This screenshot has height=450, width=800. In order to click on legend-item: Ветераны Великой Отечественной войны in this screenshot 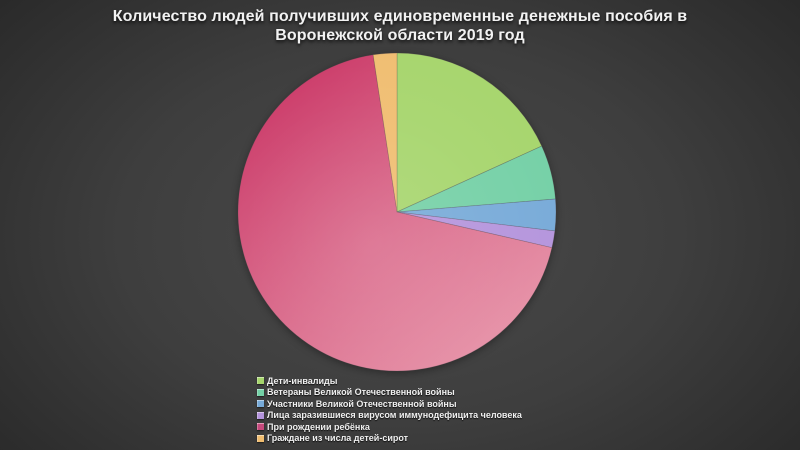, I will do `click(389, 393)`.